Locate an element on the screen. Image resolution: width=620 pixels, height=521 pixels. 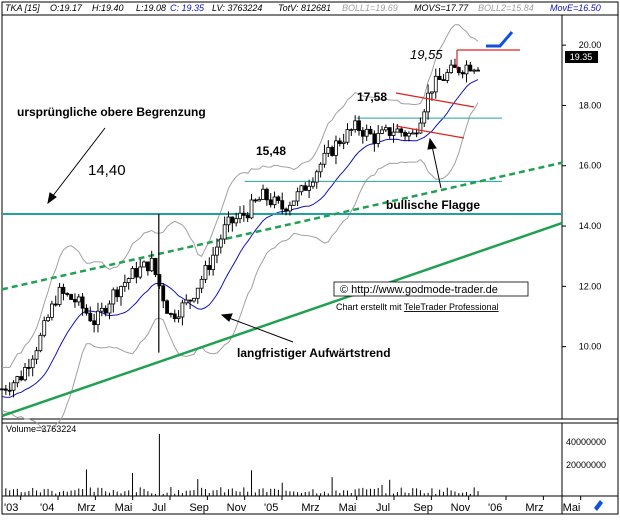
credit-link: TeleTrader Professional is located at coordinates (451, 307).